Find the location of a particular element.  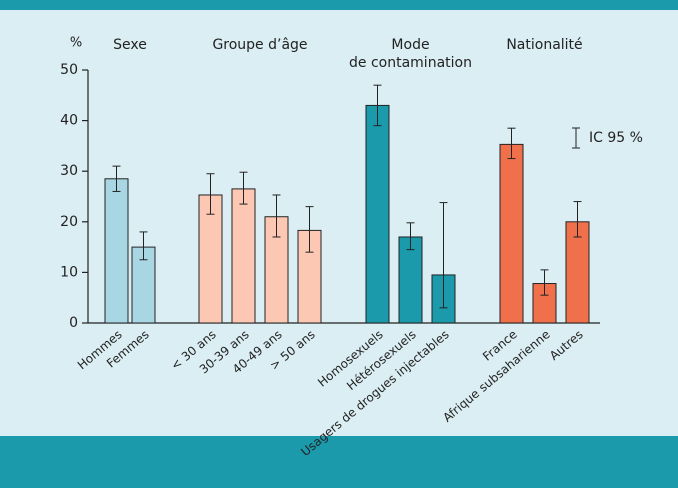

y-tick-label: 20 is located at coordinates (69, 222).